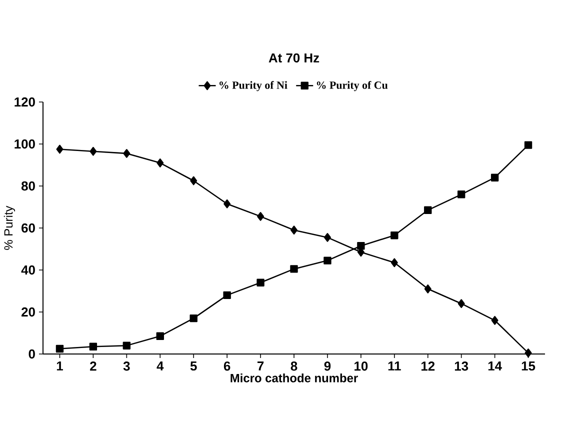 Image resolution: width=573 pixels, height=421 pixels. What do you see at coordinates (93, 366) in the screenshot?
I see `x-tick-label: 2` at bounding box center [93, 366].